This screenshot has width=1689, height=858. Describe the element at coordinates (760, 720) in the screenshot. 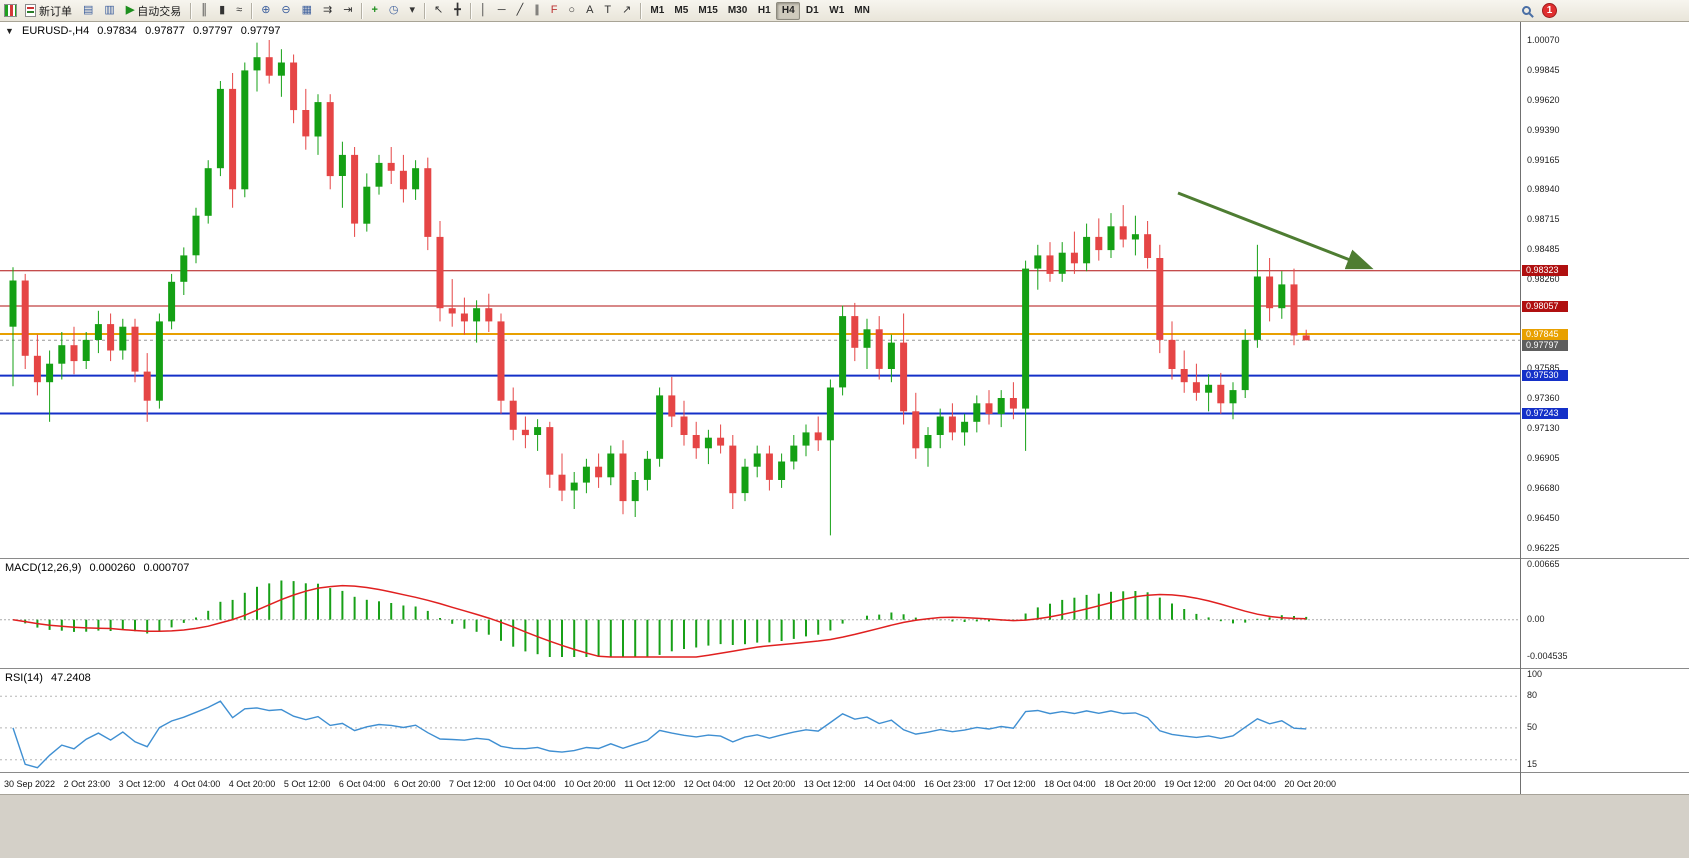

I see `rsi-plot` at that location.